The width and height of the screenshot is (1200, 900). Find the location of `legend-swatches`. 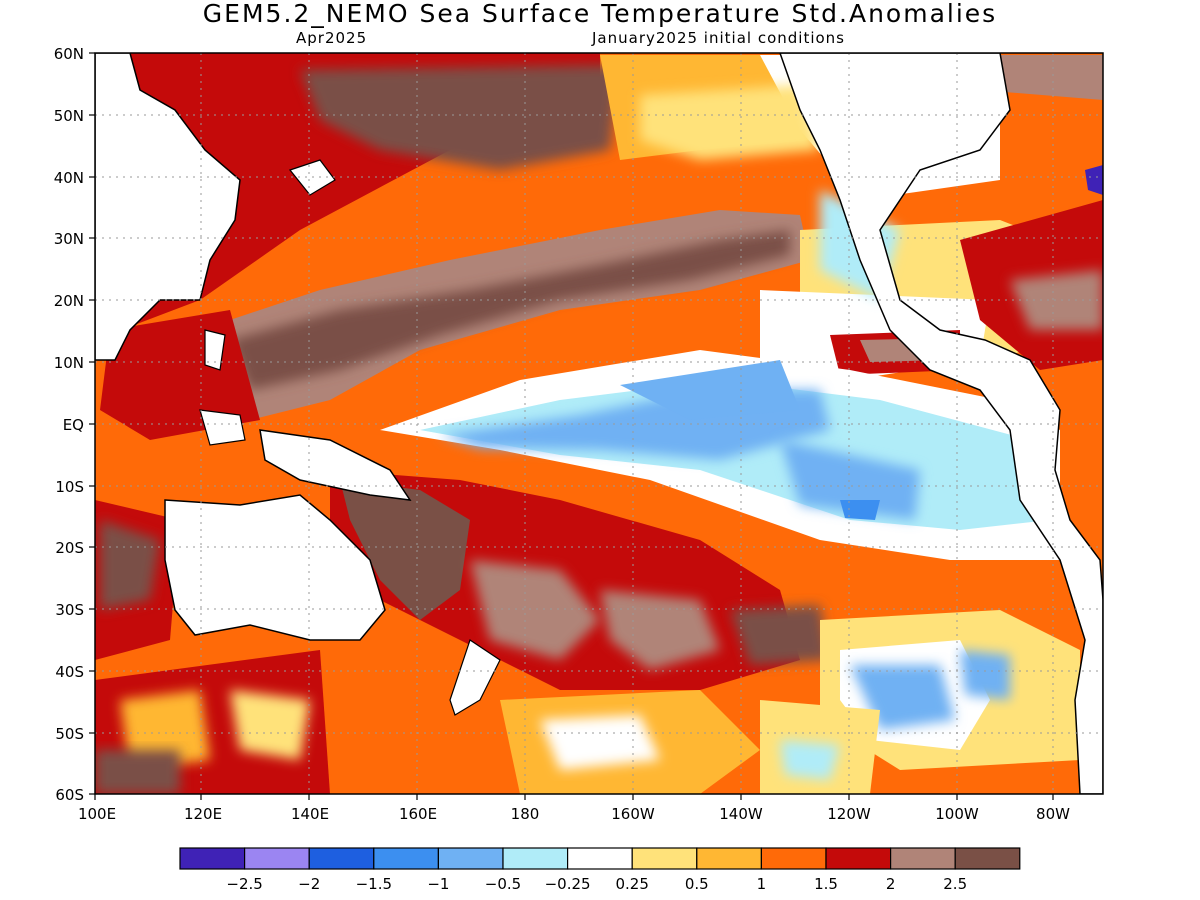

legend-swatches is located at coordinates (600, 858).